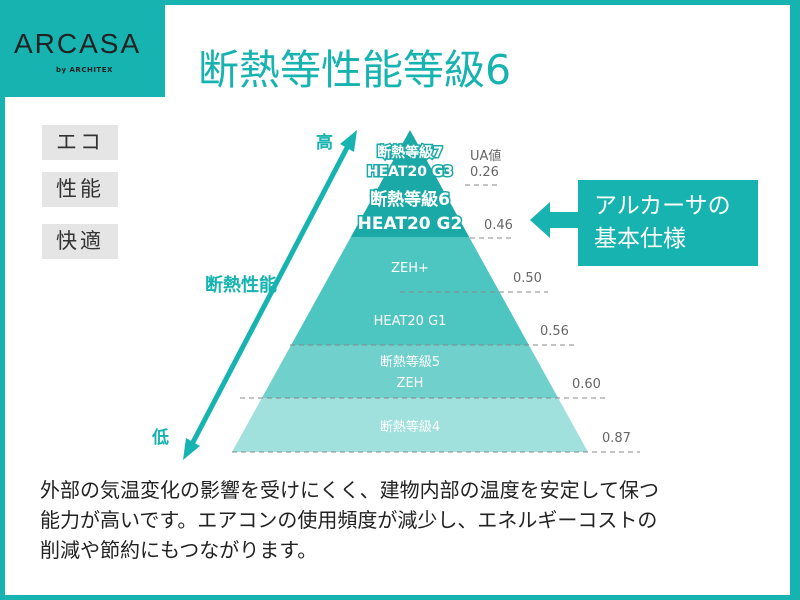 The height and width of the screenshot is (600, 800). I want to click on tier-label: 断熱等級7, so click(410, 152).